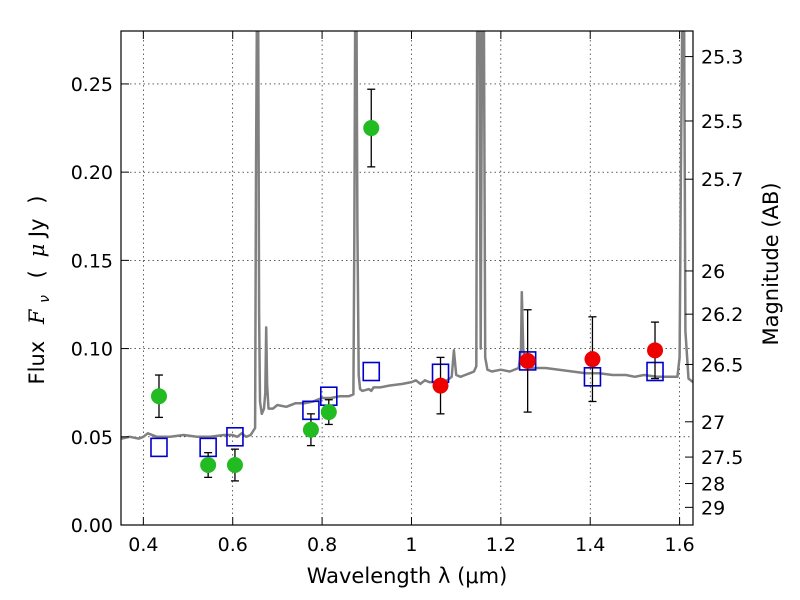 This screenshot has height=600, width=800. I want to click on y-axis-title: Flux F ν ( μ Jy ), so click(39, 290).